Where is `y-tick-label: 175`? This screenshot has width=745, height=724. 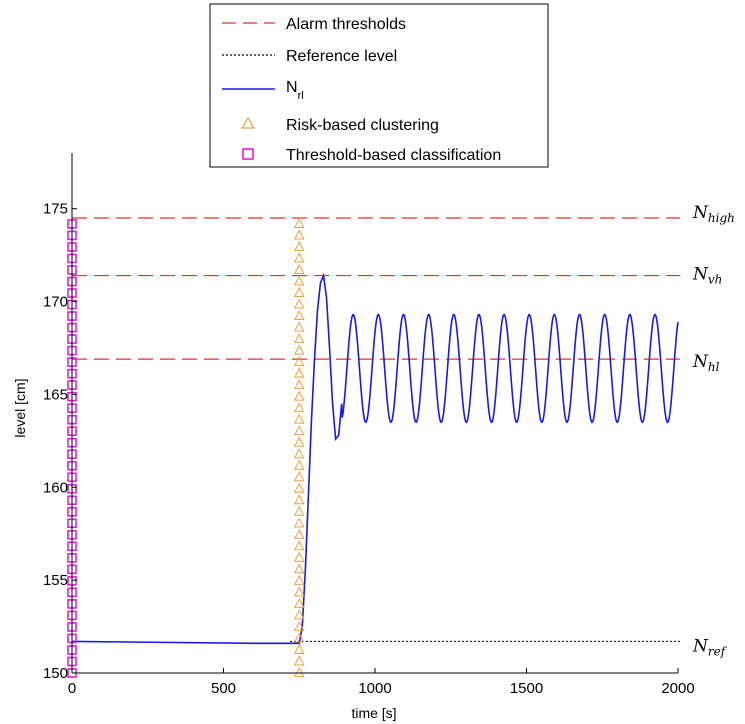 y-tick-label: 175 is located at coordinates (55, 209).